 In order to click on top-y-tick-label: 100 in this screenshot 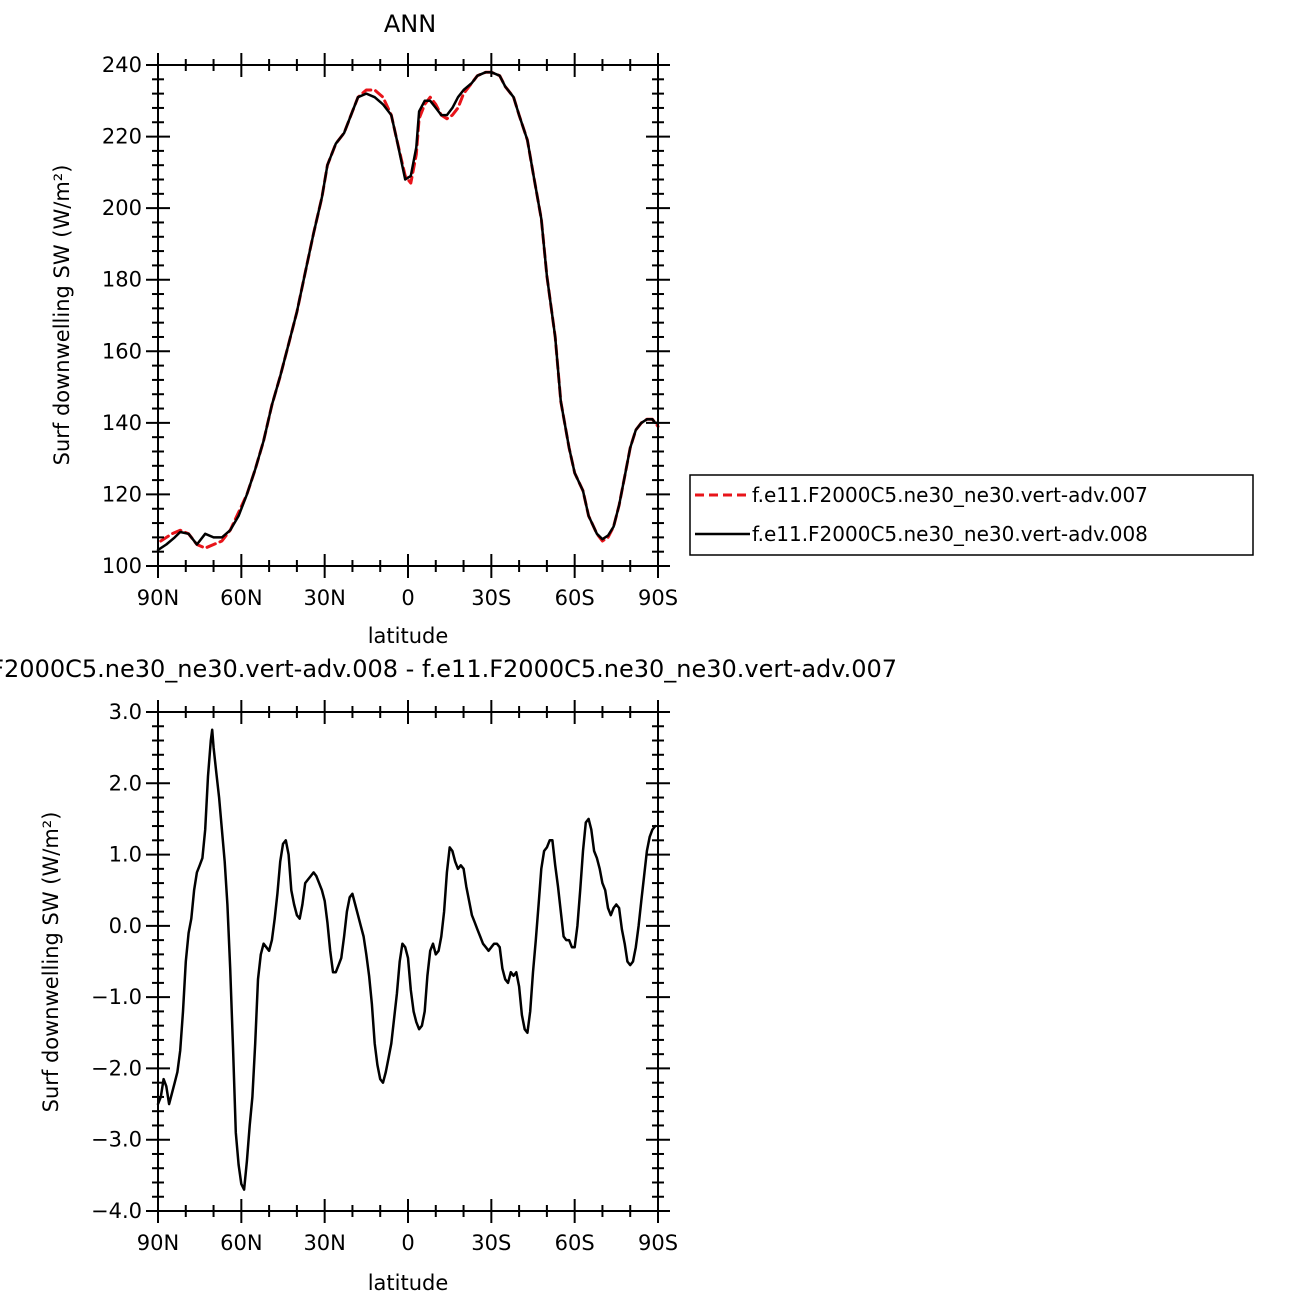, I will do `click(122, 566)`.